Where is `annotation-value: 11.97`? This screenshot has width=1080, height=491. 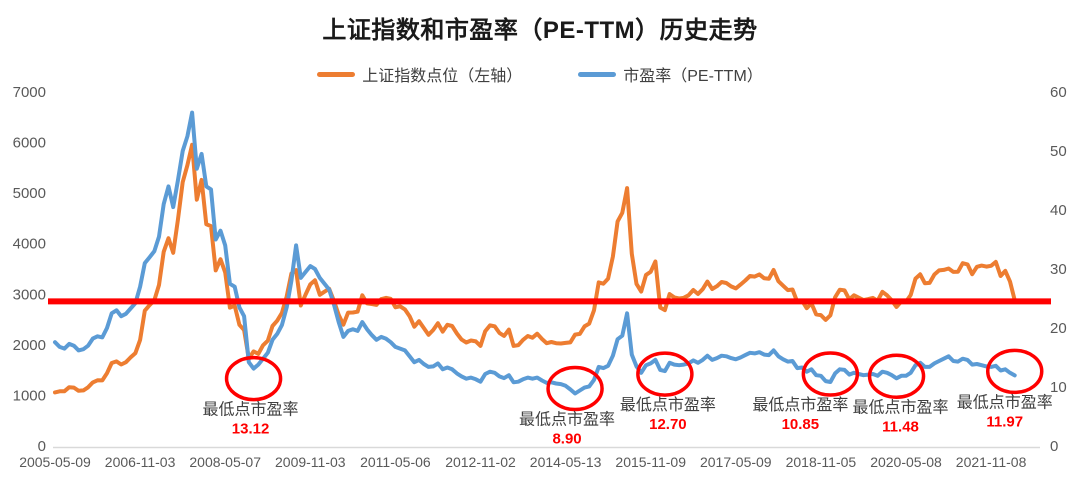
annotation-value: 11.97 is located at coordinates (1004, 421).